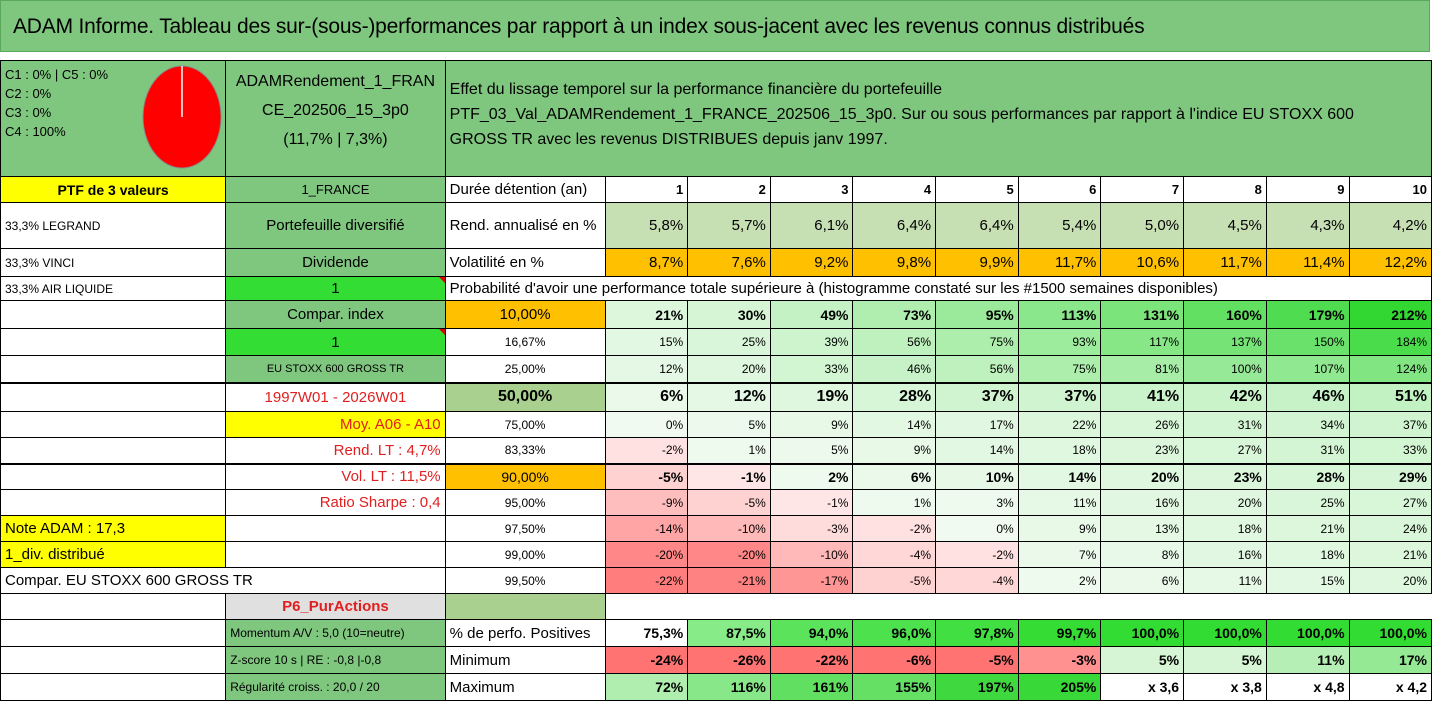  I want to click on year-header: 6, so click(1059, 189).